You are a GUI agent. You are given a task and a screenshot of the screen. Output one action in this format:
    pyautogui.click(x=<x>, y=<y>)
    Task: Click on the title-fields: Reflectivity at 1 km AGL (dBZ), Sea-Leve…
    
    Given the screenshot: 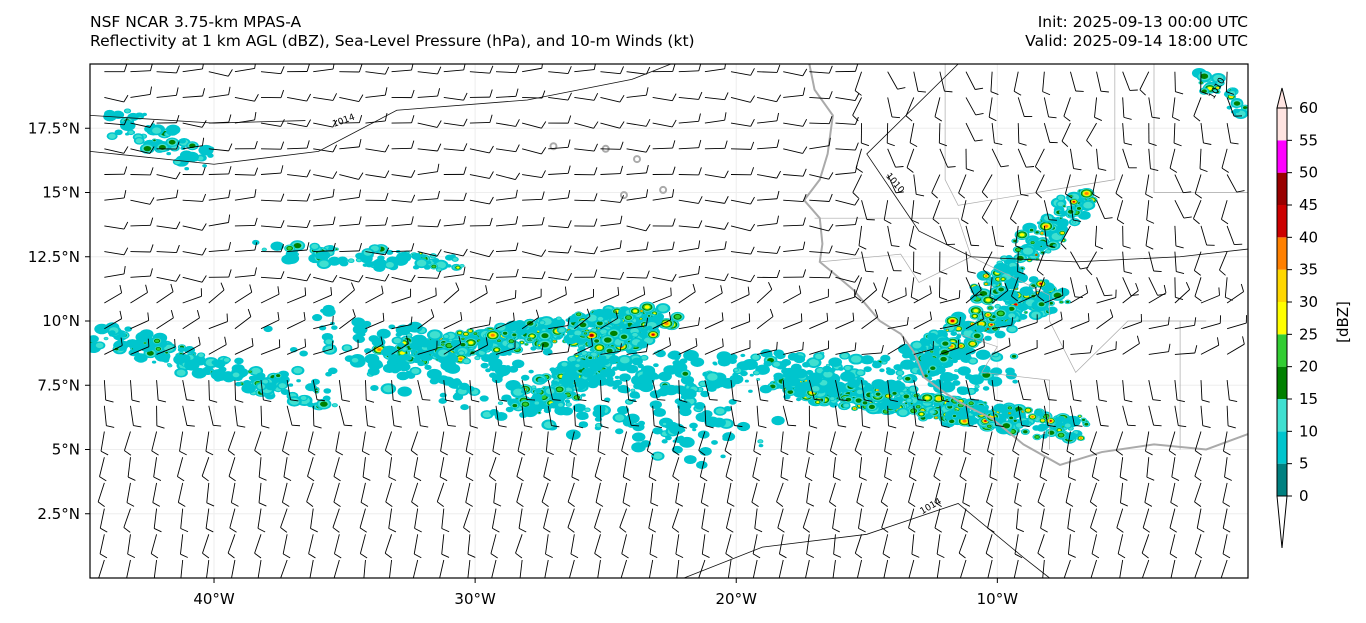 What is the action you would take?
    pyautogui.click(x=392, y=41)
    